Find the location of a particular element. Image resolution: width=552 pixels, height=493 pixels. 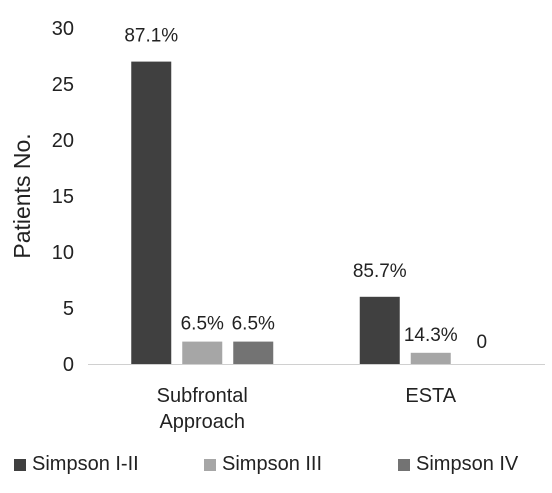

data-label-1-1: 14.3% is located at coordinates (431, 335).